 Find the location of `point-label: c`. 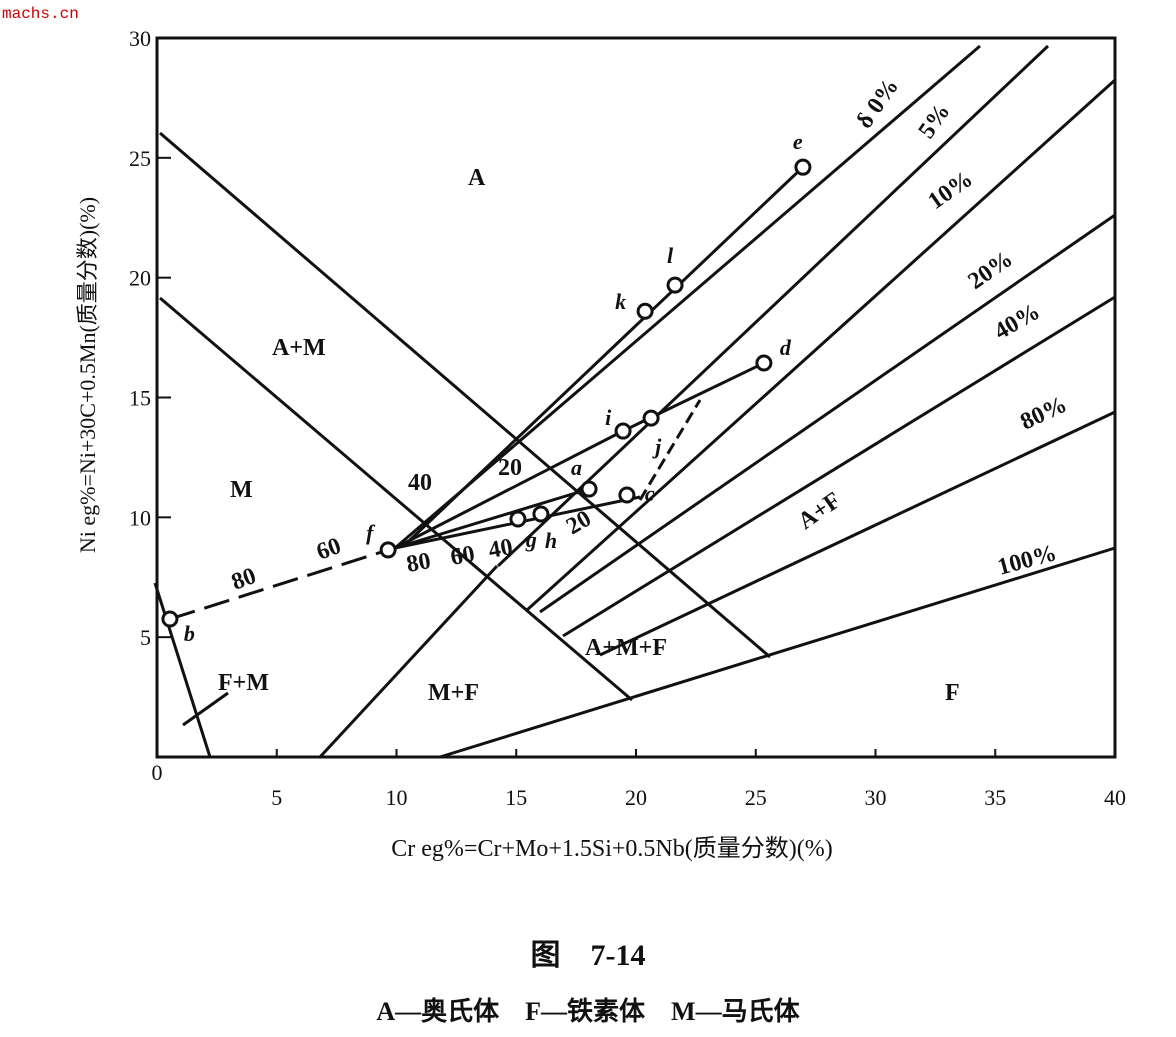

point-label: c is located at coordinates (650, 493).